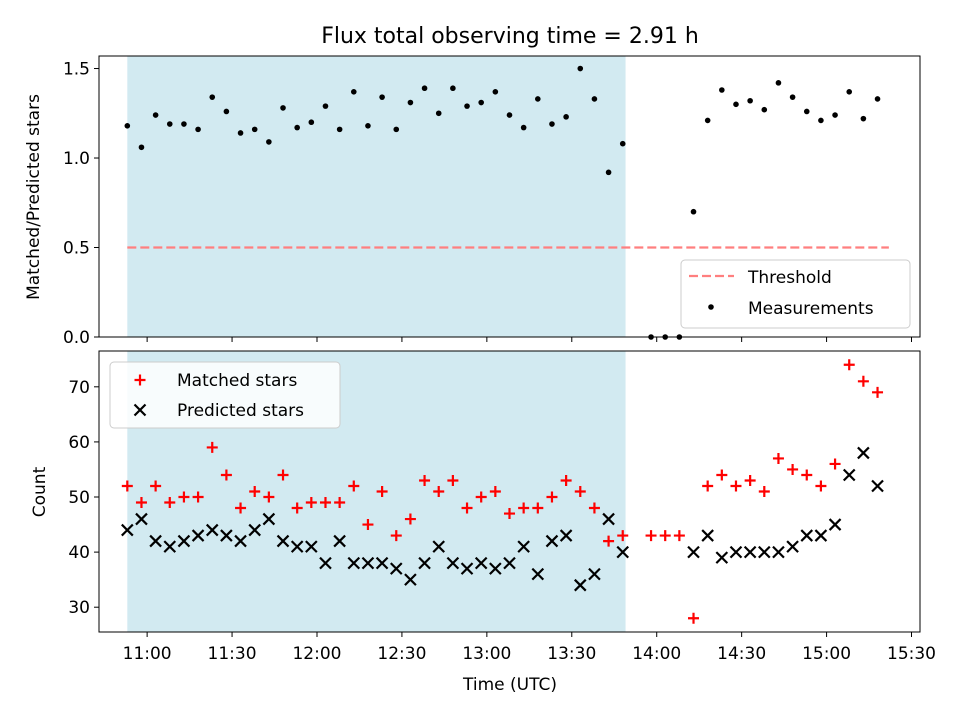 The width and height of the screenshot is (960, 720). What do you see at coordinates (711, 307) in the screenshot?
I see `legend-measurements-swatch` at bounding box center [711, 307].